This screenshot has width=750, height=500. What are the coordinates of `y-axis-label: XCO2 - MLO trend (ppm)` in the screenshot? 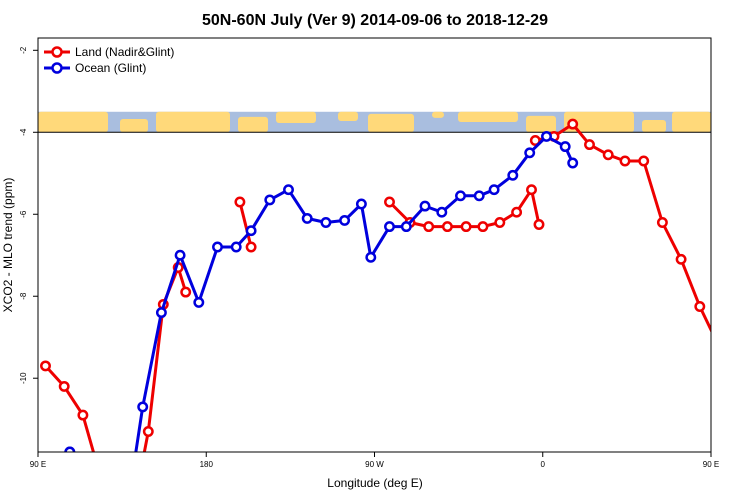 It's located at (8, 245).